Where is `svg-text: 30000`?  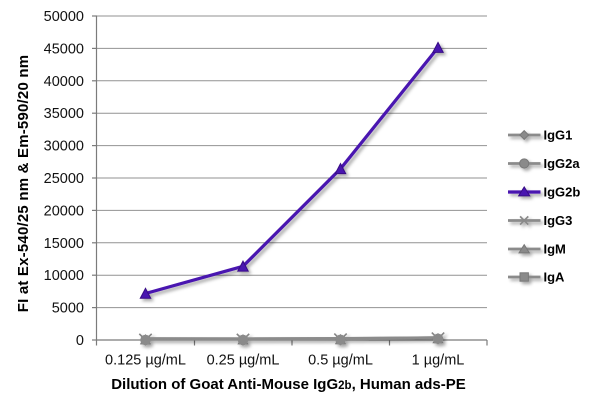 svg-text: 30000 is located at coordinates (64, 147).